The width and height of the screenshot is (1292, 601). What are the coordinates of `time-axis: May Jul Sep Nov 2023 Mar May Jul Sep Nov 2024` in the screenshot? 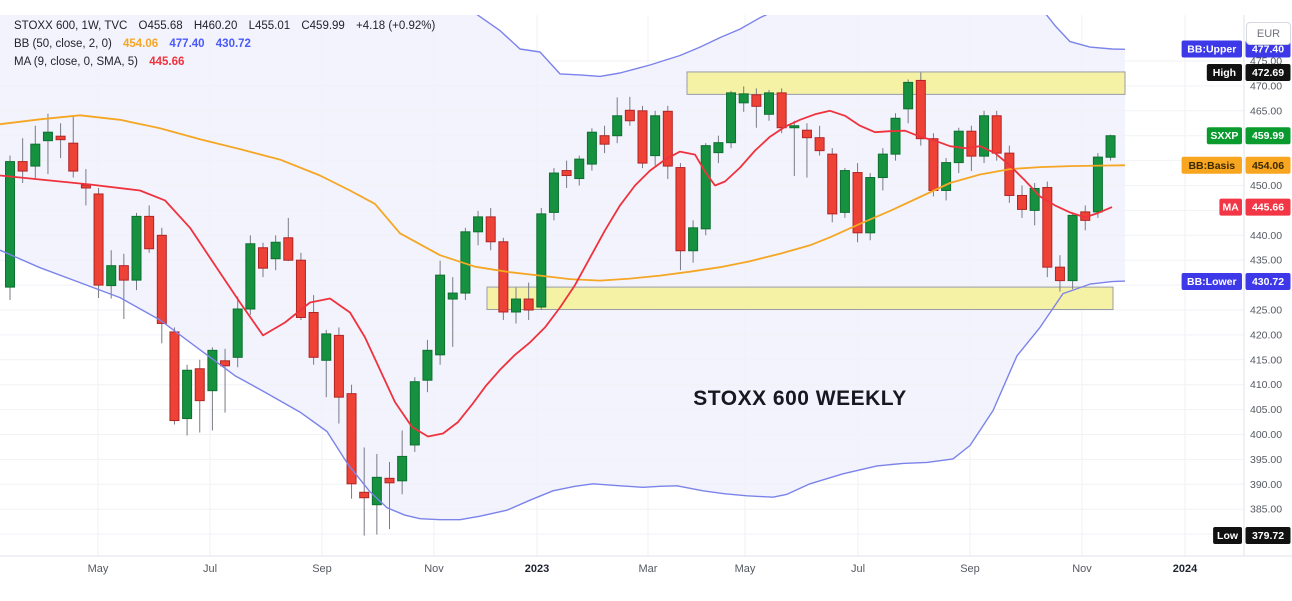 It's located at (643, 569).